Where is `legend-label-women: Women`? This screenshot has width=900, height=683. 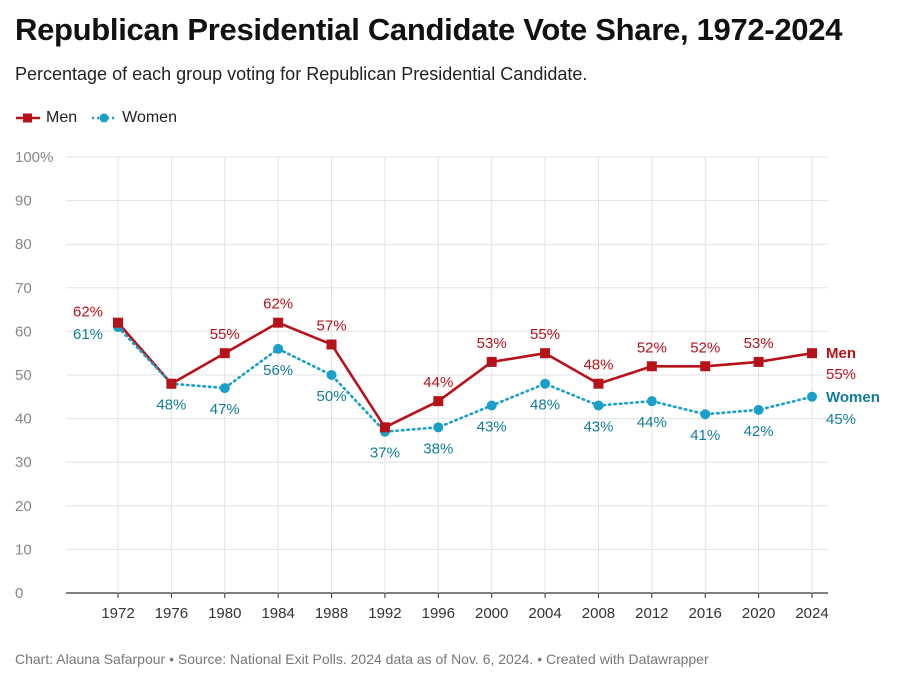
legend-label-women: Women is located at coordinates (149, 117).